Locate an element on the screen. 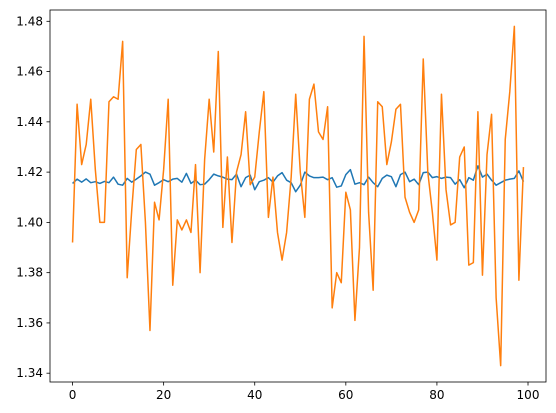  y-tick-label: 1.44 is located at coordinates (29, 122).